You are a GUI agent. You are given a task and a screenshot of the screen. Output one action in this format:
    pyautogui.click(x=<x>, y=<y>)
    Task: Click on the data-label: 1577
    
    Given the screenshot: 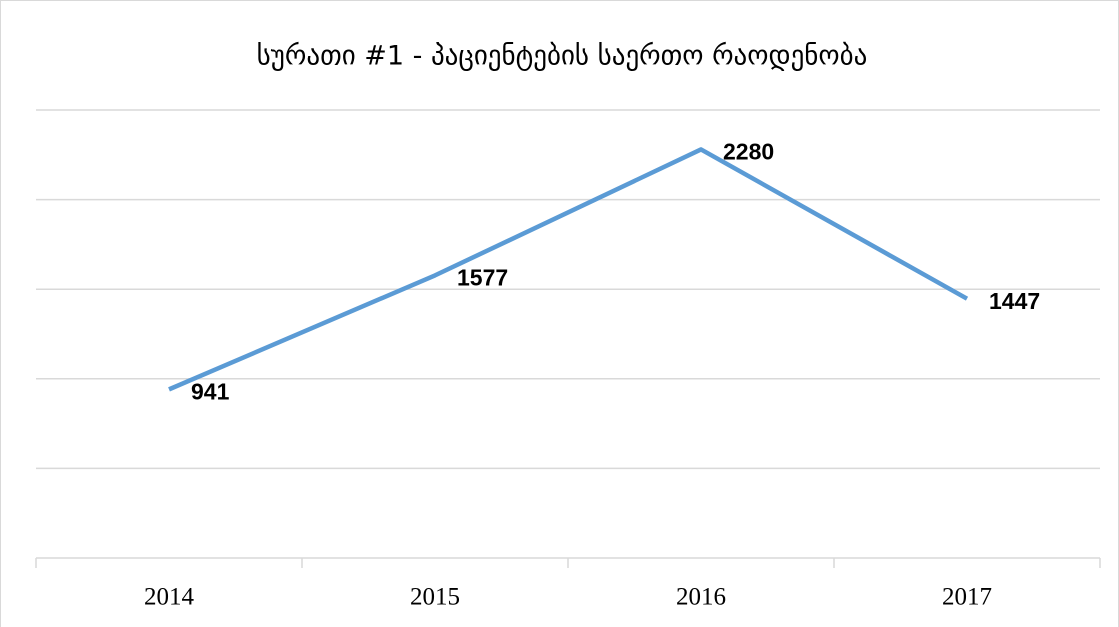 What is the action you would take?
    pyautogui.click(x=482, y=277)
    